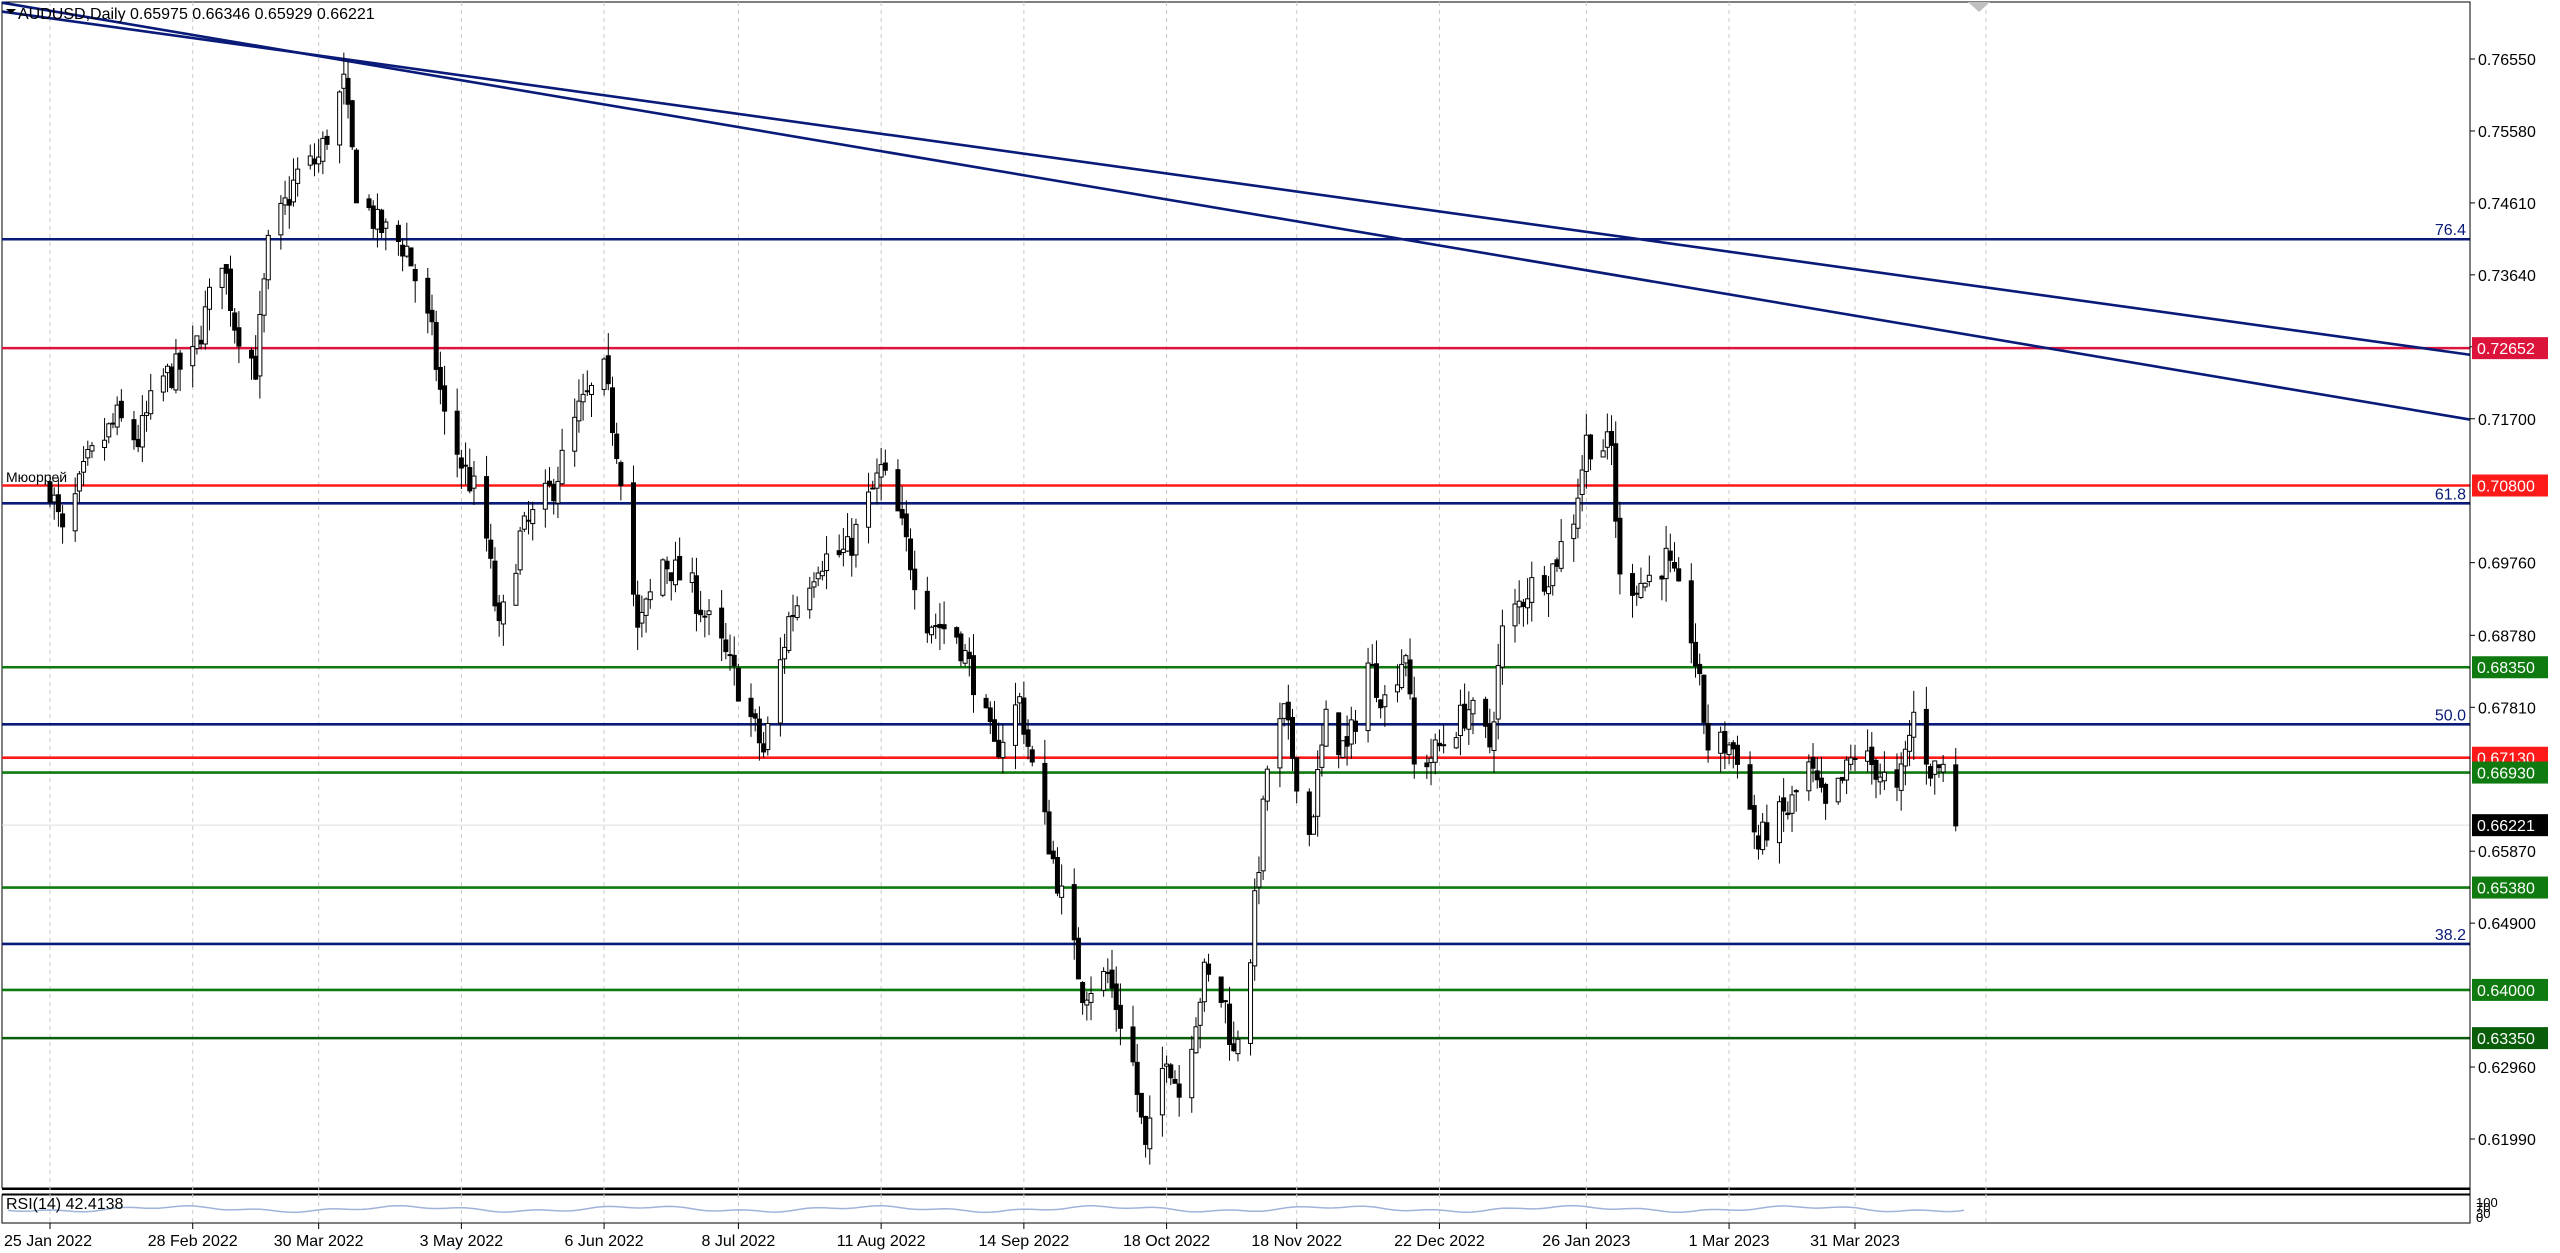  Describe the element at coordinates (881, 1241) in the screenshot. I see `x-tick-label: 11 Aug 2022` at that location.